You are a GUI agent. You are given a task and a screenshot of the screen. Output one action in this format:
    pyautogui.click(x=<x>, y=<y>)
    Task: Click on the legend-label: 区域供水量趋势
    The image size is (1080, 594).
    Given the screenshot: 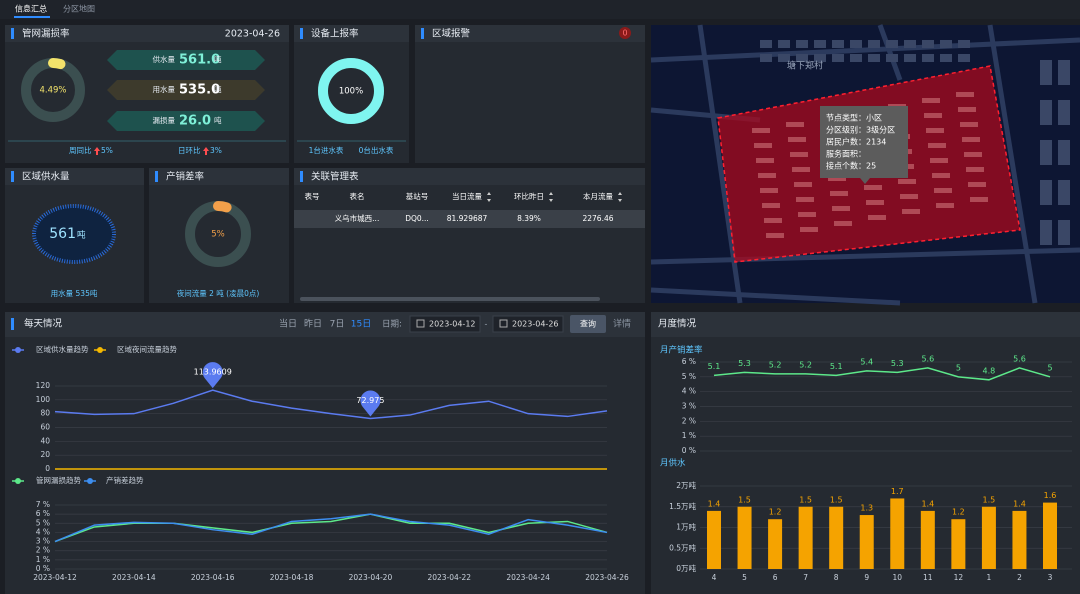 What is the action you would take?
    pyautogui.click(x=62, y=349)
    